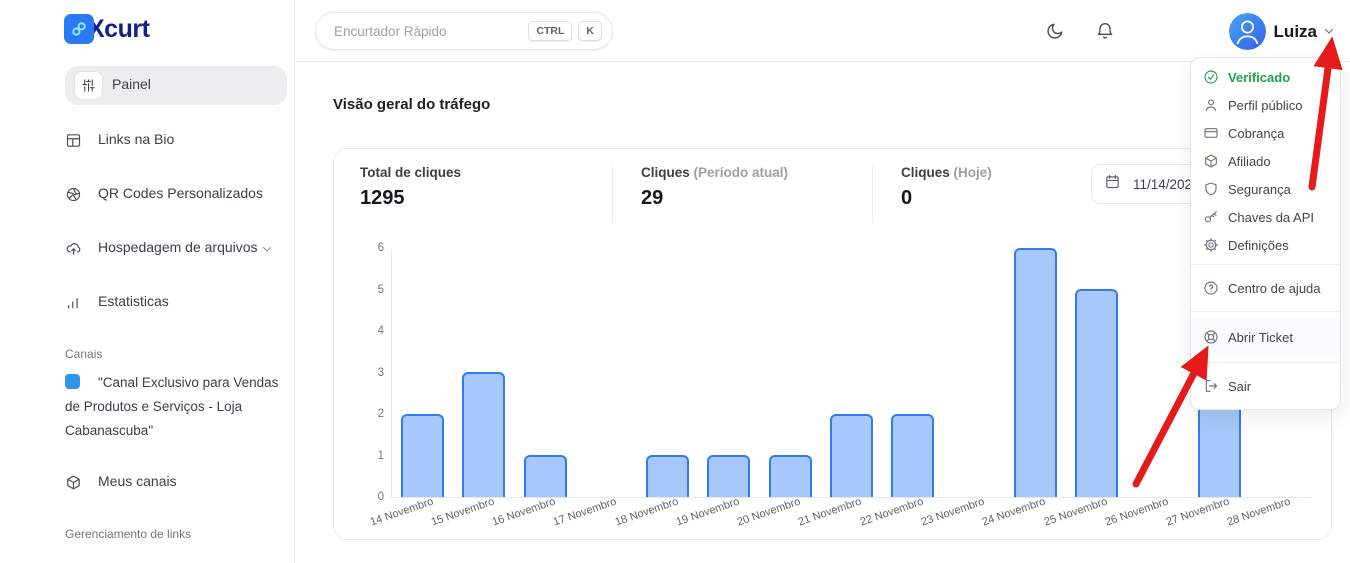  What do you see at coordinates (1055, 33) in the screenshot?
I see `dark-mode-moon-icon` at bounding box center [1055, 33].